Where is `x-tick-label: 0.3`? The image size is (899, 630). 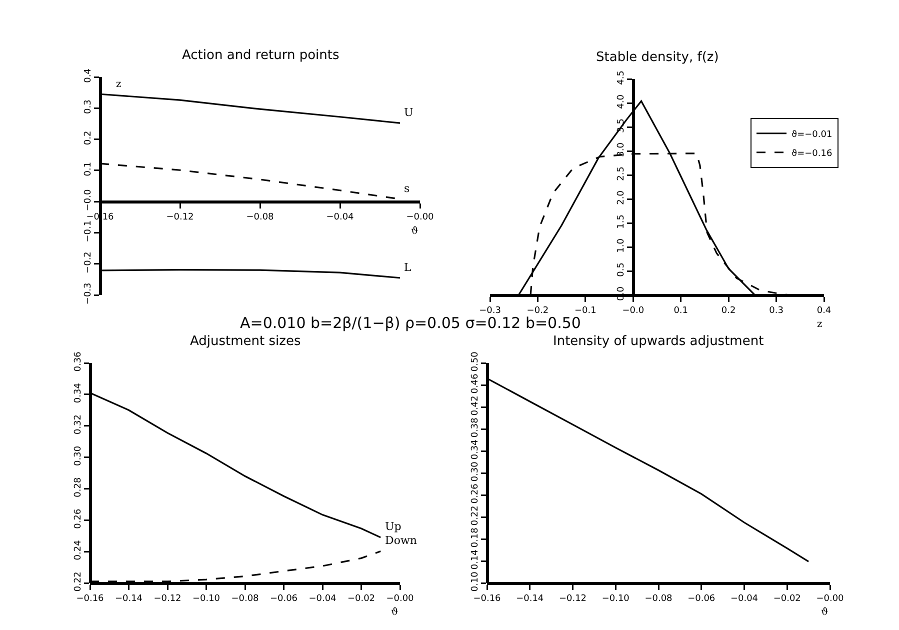
x-tick-label: 0.3 is located at coordinates (776, 311).